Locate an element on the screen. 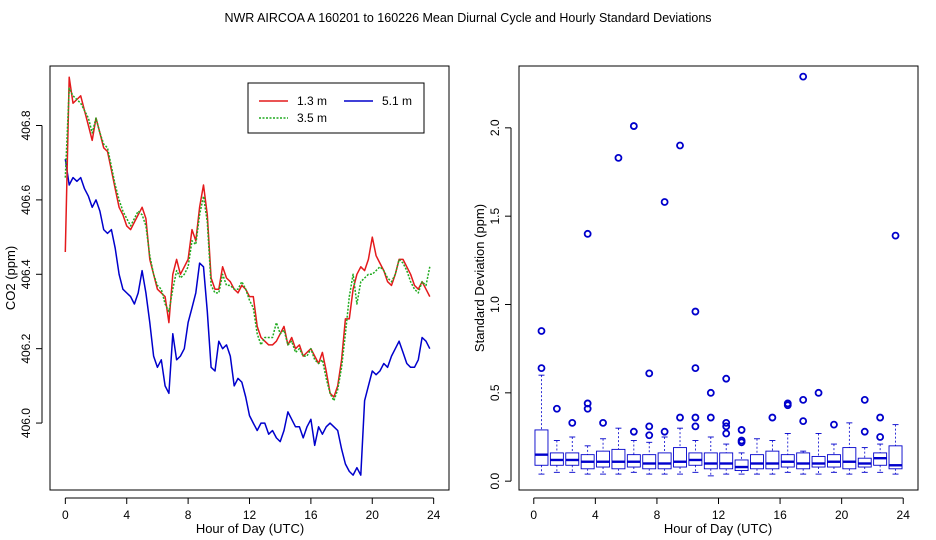  left-x-tick-label: 8 is located at coordinates (188, 515).